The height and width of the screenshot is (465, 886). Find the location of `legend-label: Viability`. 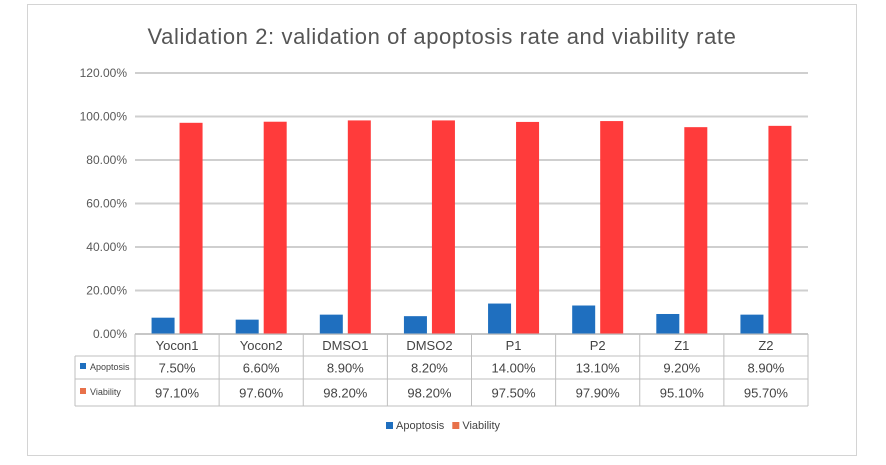

legend-label: Viability is located at coordinates (481, 426).